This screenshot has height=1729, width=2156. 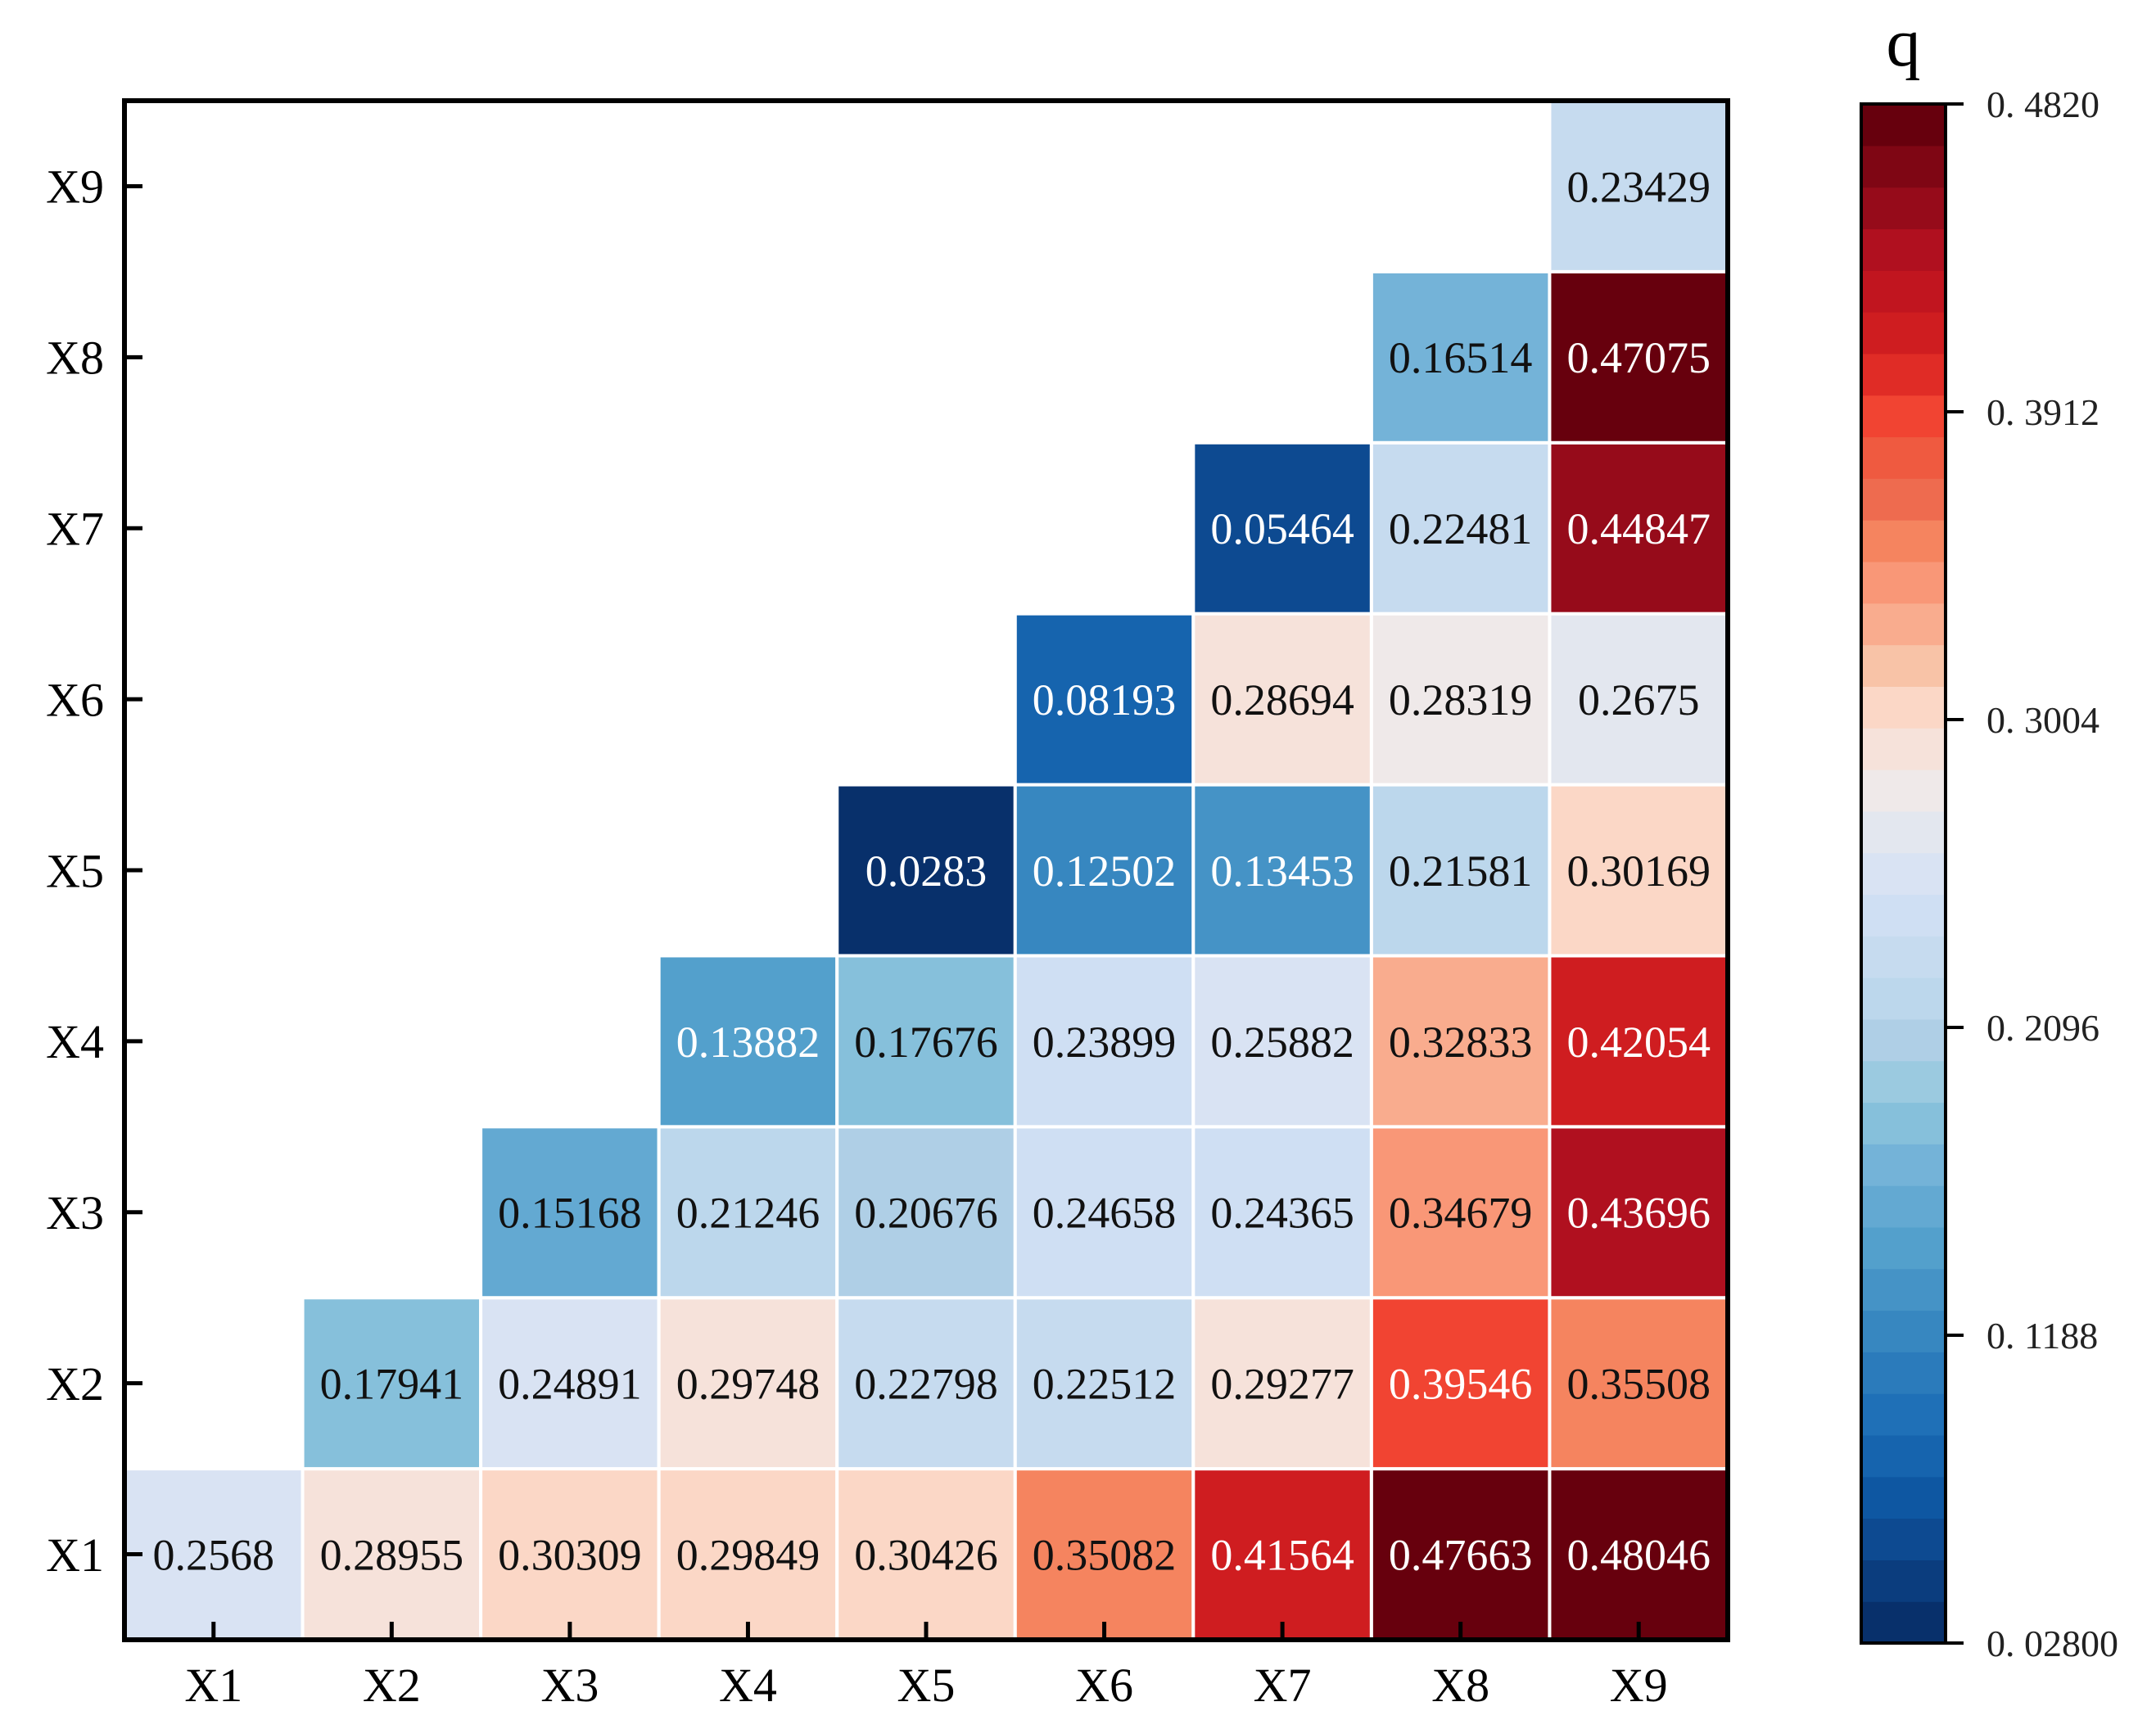 I want to click on cell-value-label: 0.30426, so click(x=926, y=1554).